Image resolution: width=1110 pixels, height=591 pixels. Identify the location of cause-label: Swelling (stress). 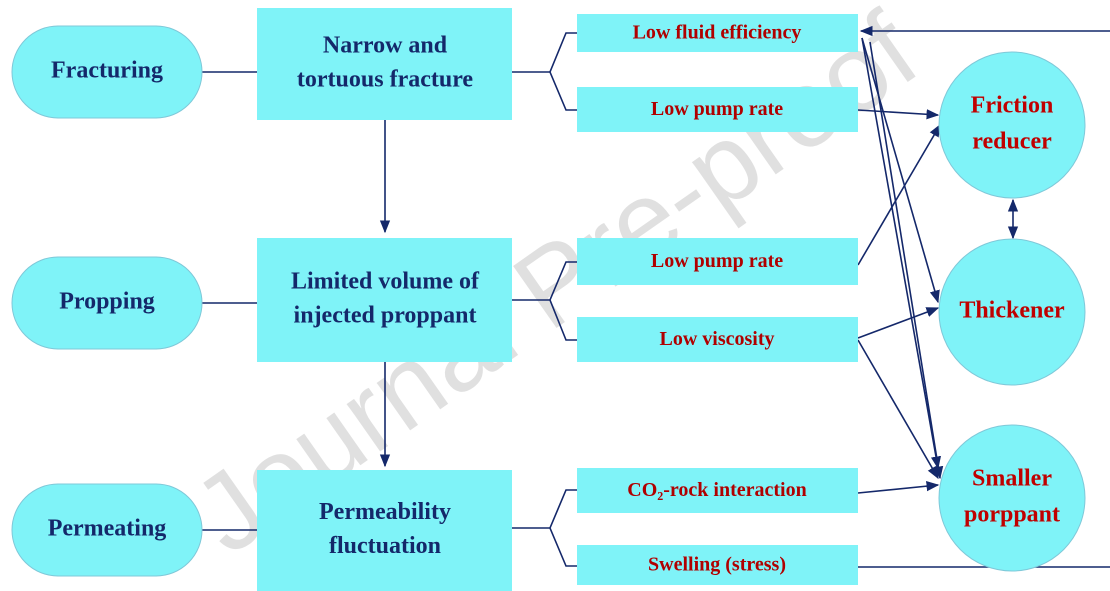
(717, 565).